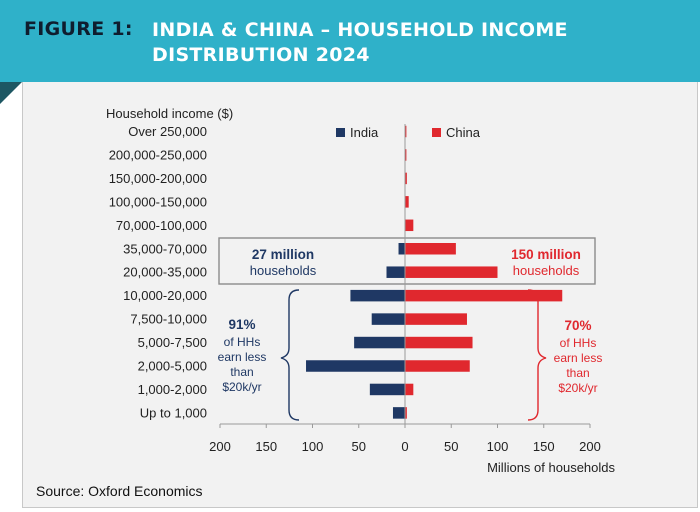  Describe the element at coordinates (546, 270) in the screenshot. I see `china-box-unit: households` at that location.